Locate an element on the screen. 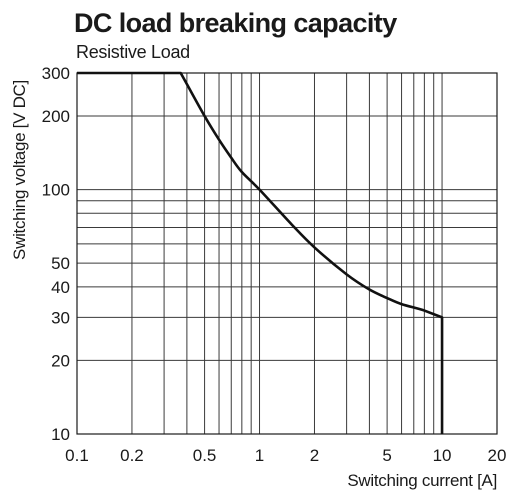  x-tick-label: 0.2 is located at coordinates (132, 455).